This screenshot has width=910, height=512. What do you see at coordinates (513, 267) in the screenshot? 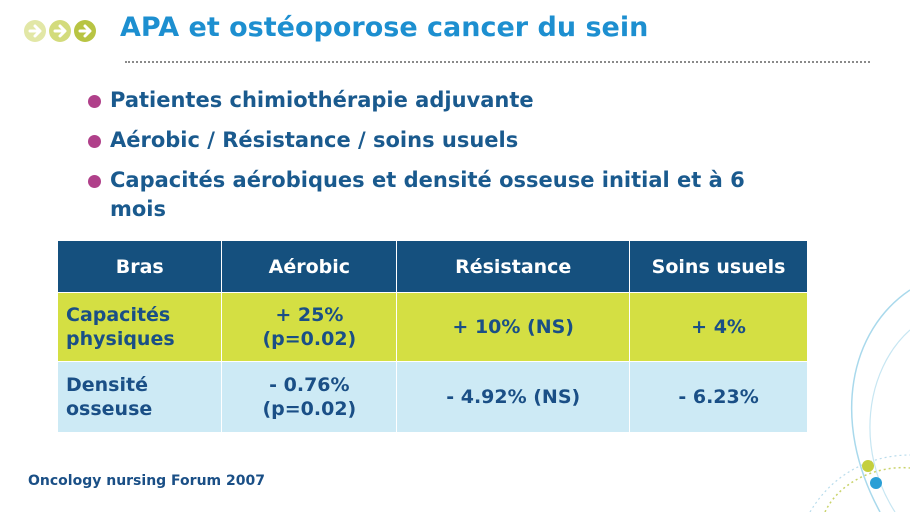
I see `header-cell: Résistance` at bounding box center [513, 267].